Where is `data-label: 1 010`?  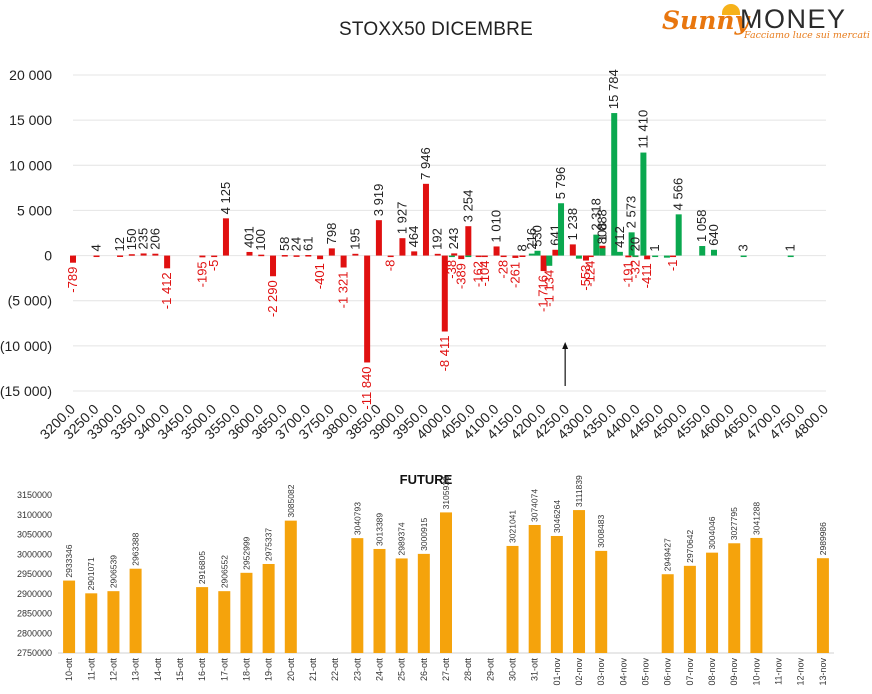 data-label: 1 010 is located at coordinates (496, 226).